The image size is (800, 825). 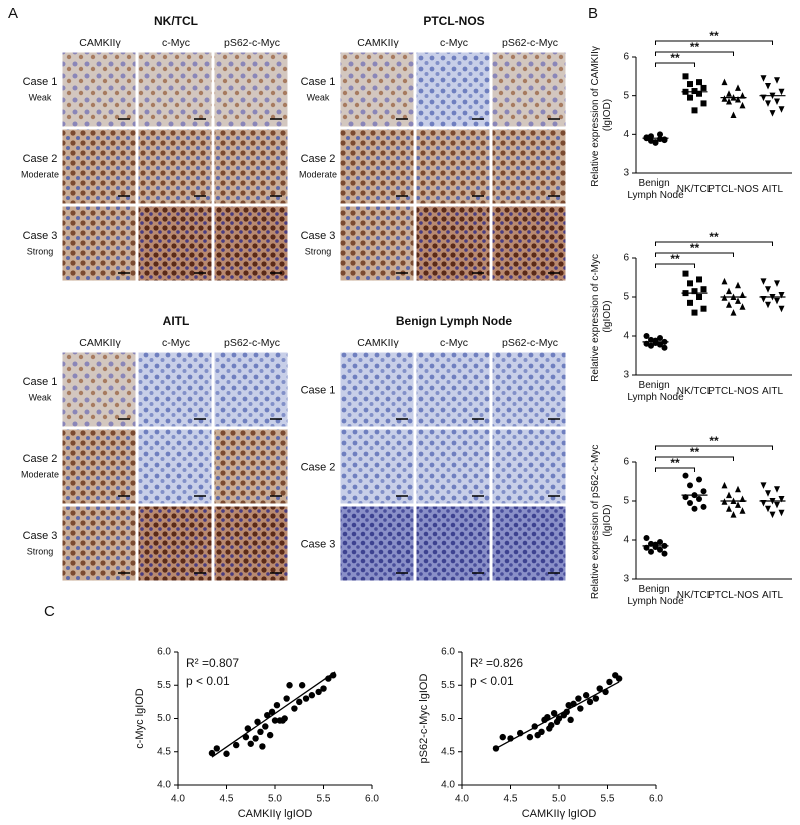 I want to click on x-tick-label: PTCL-NOS, so click(x=733, y=595).